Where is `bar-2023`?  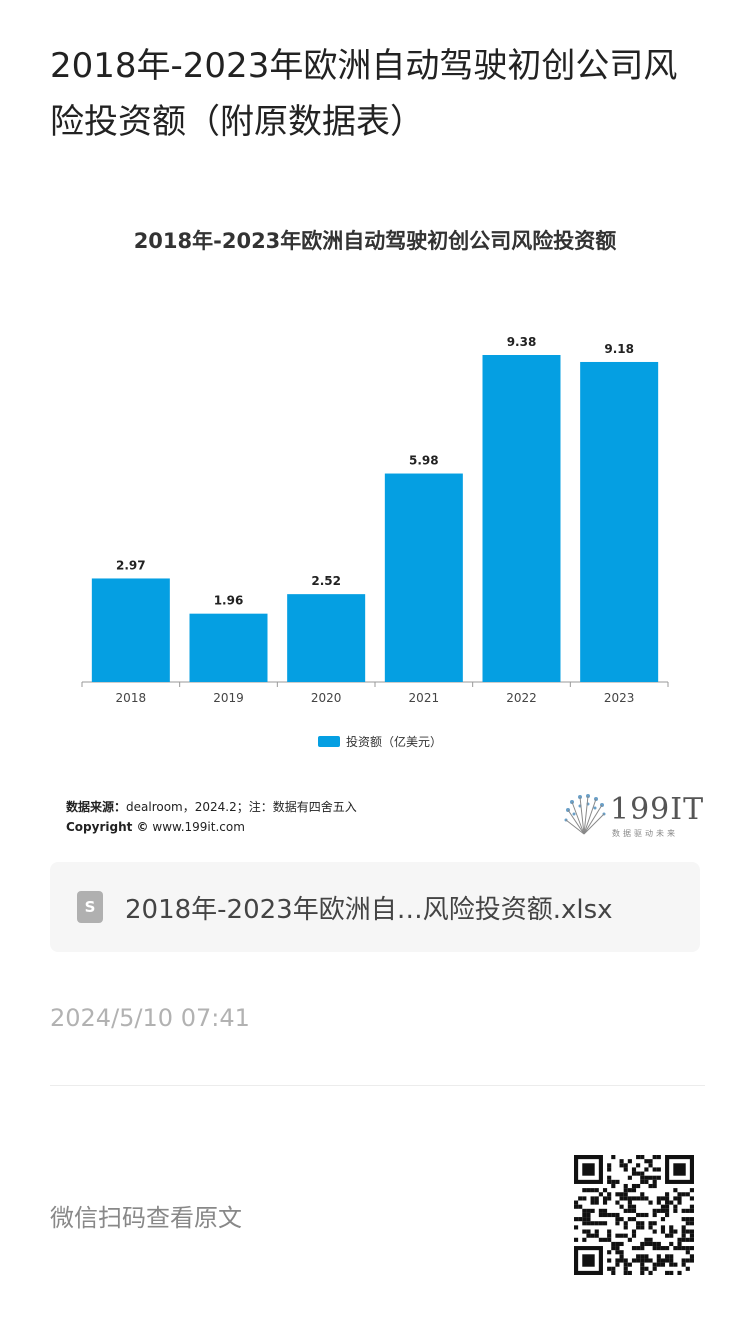
bar-2023 is located at coordinates (619, 521).